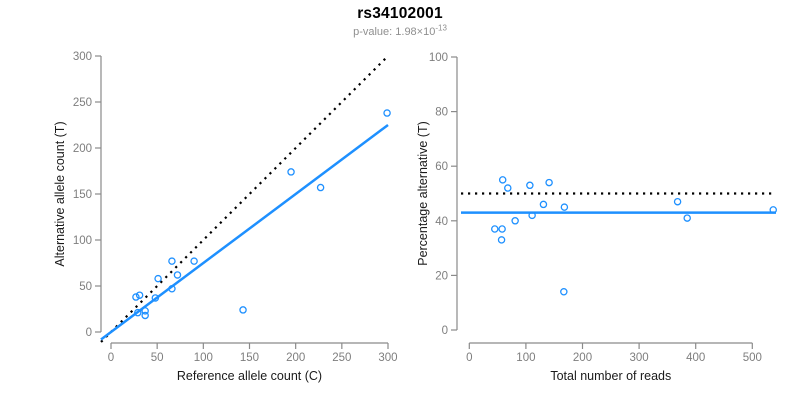  I want to click on y-tick-label: 20, so click(441, 276).